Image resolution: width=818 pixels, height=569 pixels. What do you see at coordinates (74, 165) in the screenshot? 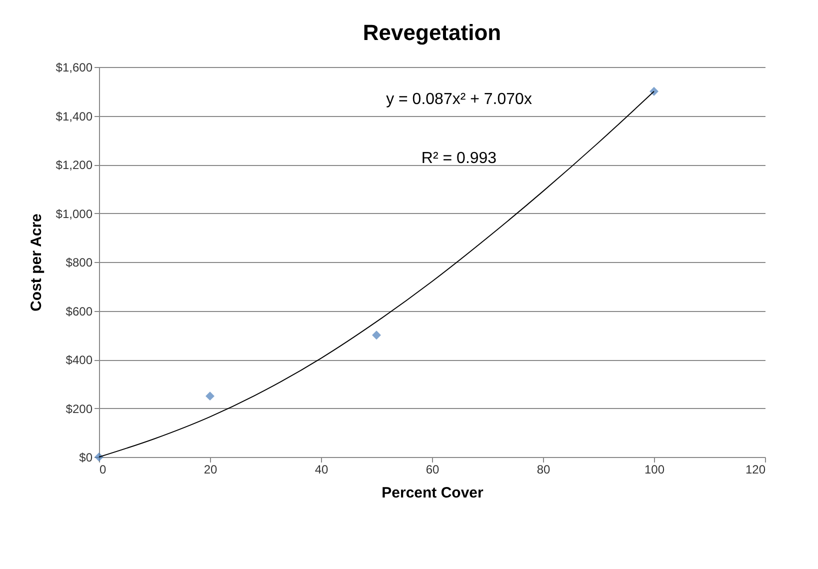
I see `y-tick-label: $1,200` at bounding box center [74, 165].